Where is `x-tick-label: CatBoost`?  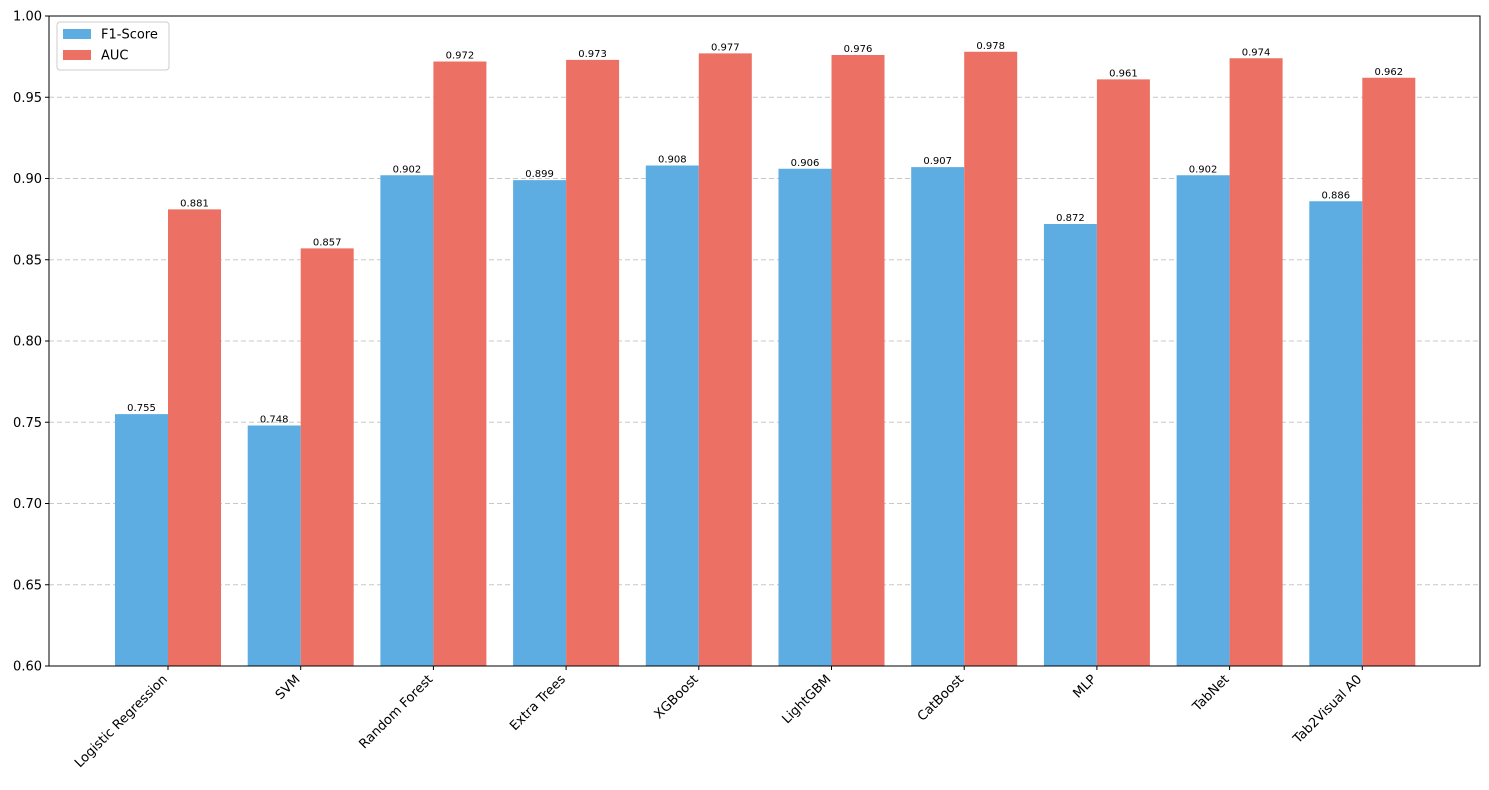 x-tick-label: CatBoost is located at coordinates (941, 698).